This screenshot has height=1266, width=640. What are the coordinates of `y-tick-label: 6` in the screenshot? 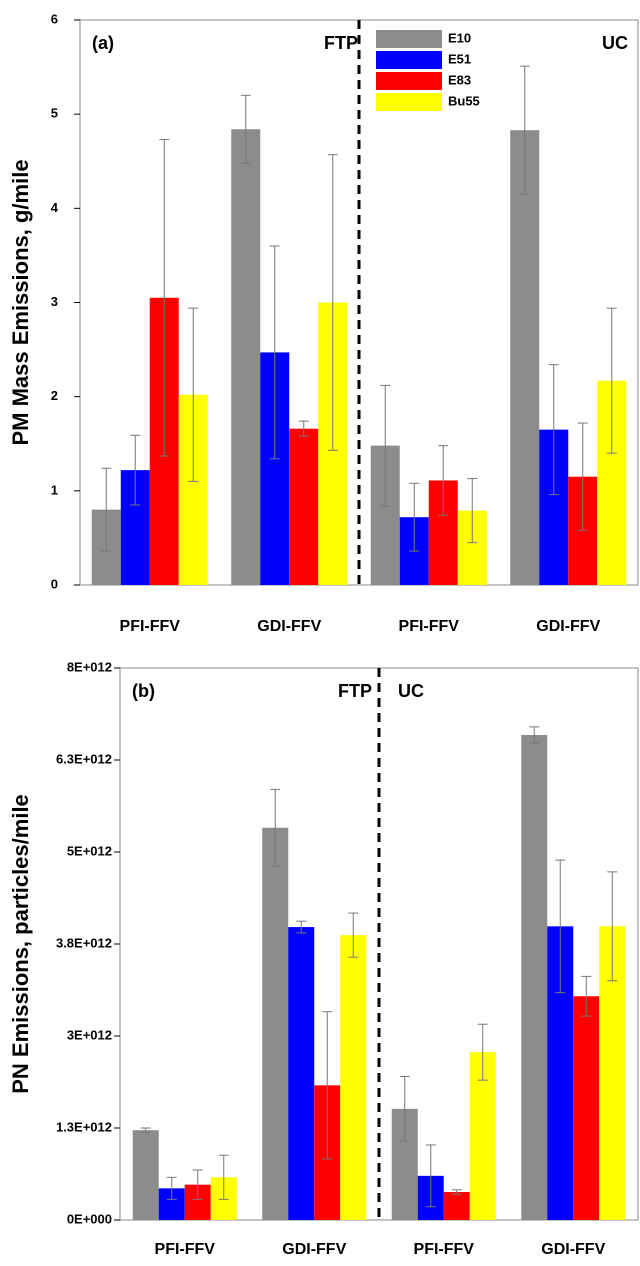 It's located at (54, 18).